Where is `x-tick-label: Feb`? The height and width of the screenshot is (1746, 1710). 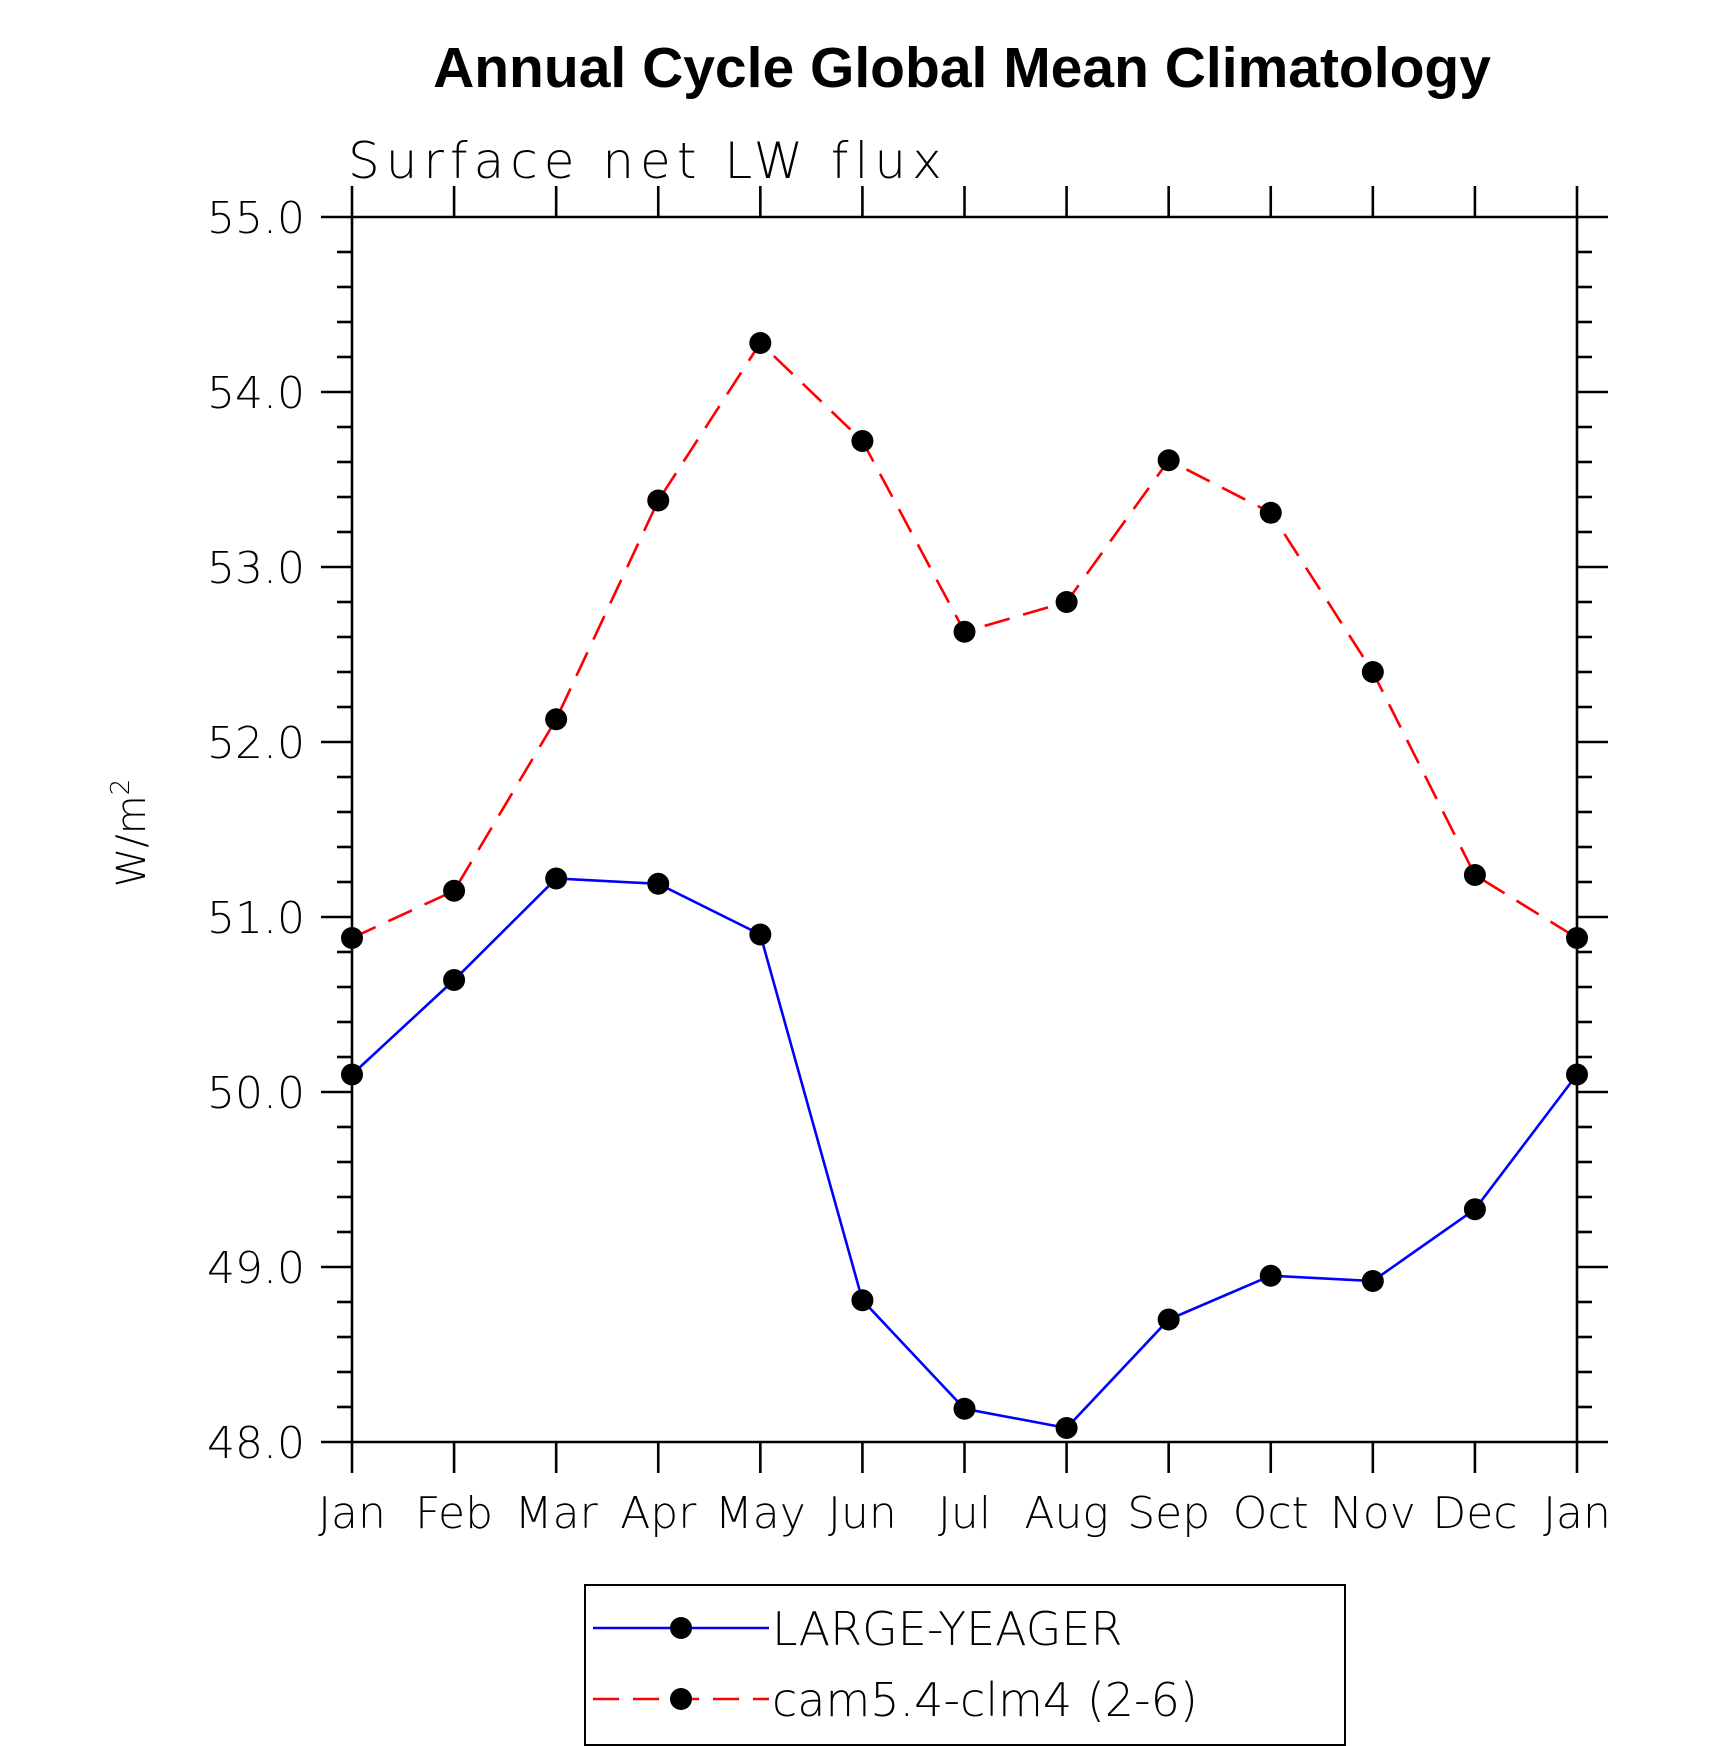
x-tick-label: Feb is located at coordinates (454, 1513).